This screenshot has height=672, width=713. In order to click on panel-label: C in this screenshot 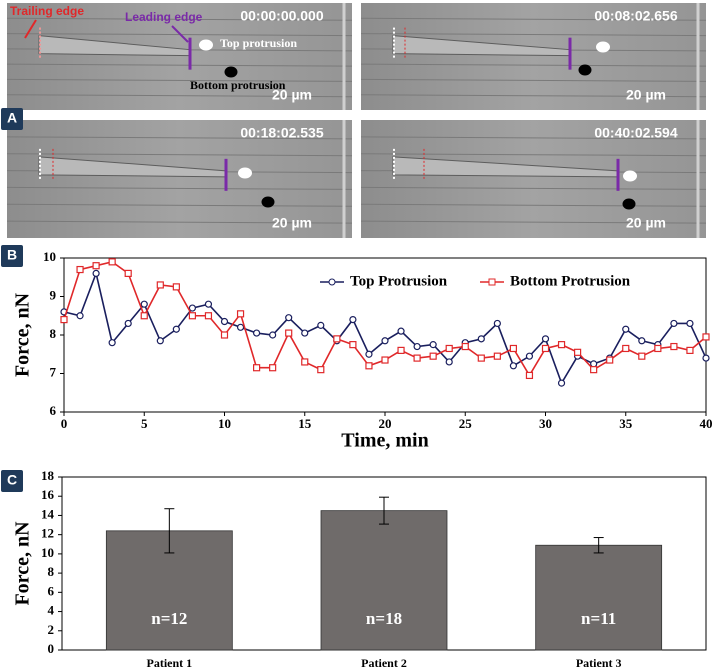, I will do `click(12, 480)`.